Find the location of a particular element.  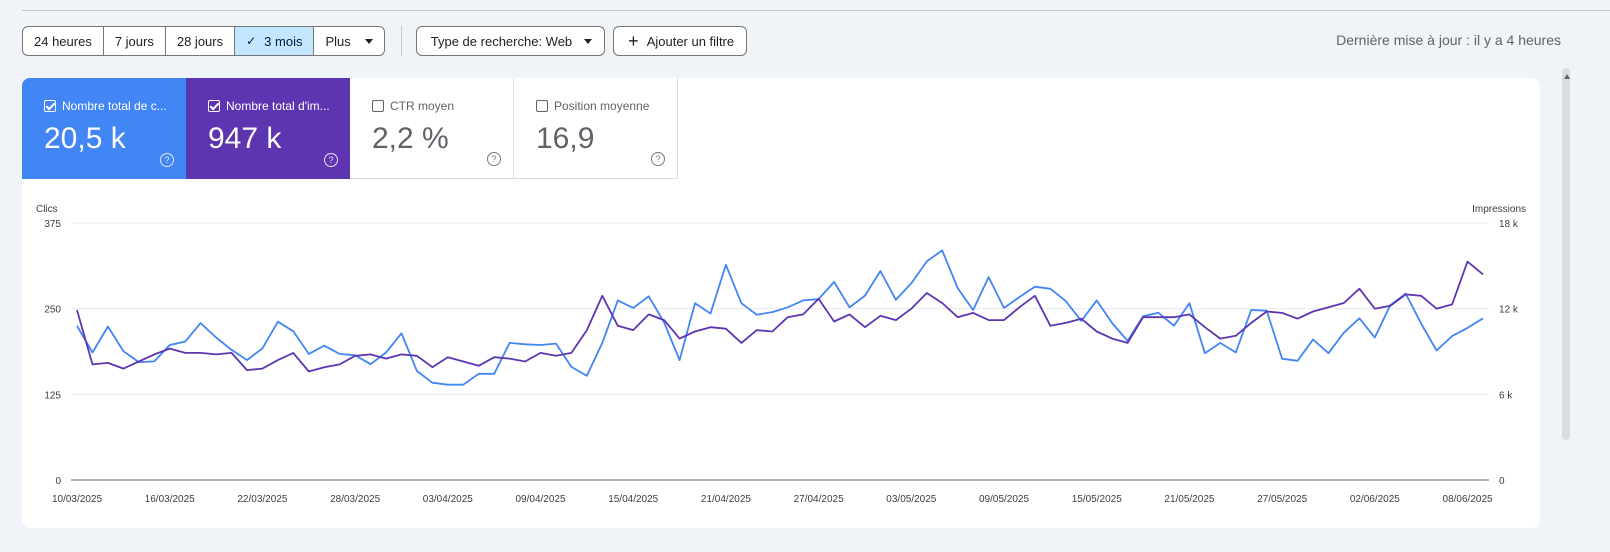

toolbar-separator is located at coordinates (401, 41).